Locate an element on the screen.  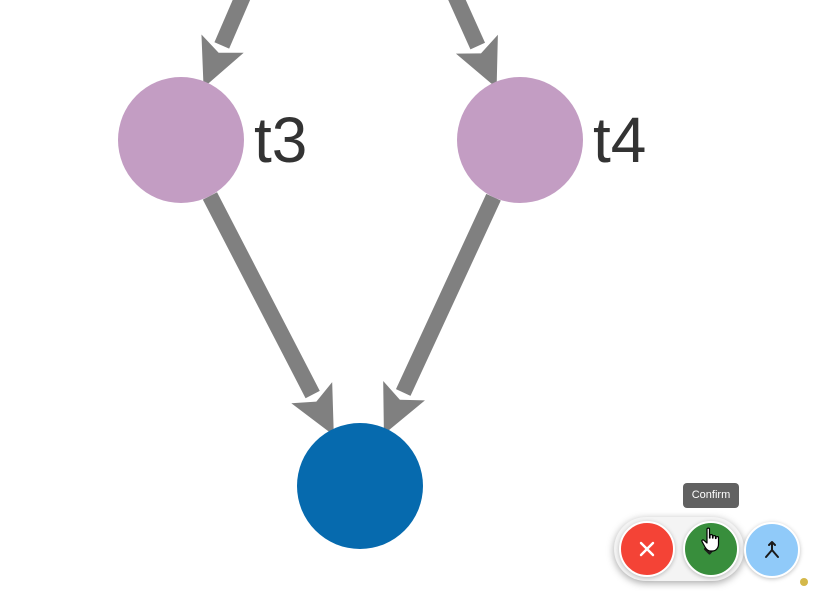
node-target is located at coordinates (360, 486).